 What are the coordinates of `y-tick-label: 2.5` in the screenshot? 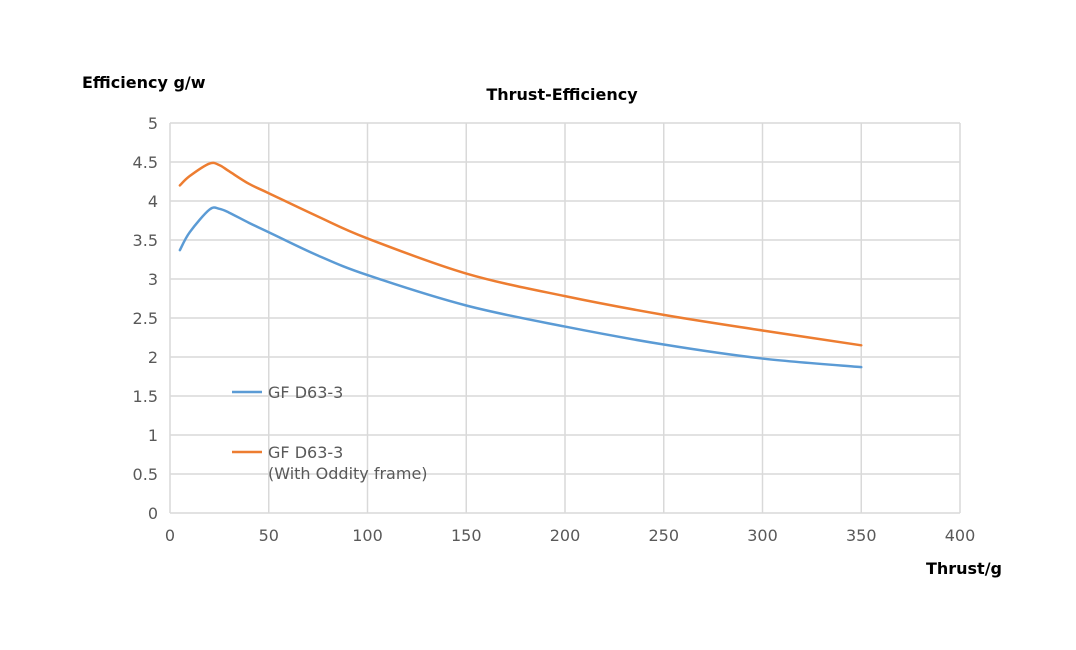 It's located at (145, 318).